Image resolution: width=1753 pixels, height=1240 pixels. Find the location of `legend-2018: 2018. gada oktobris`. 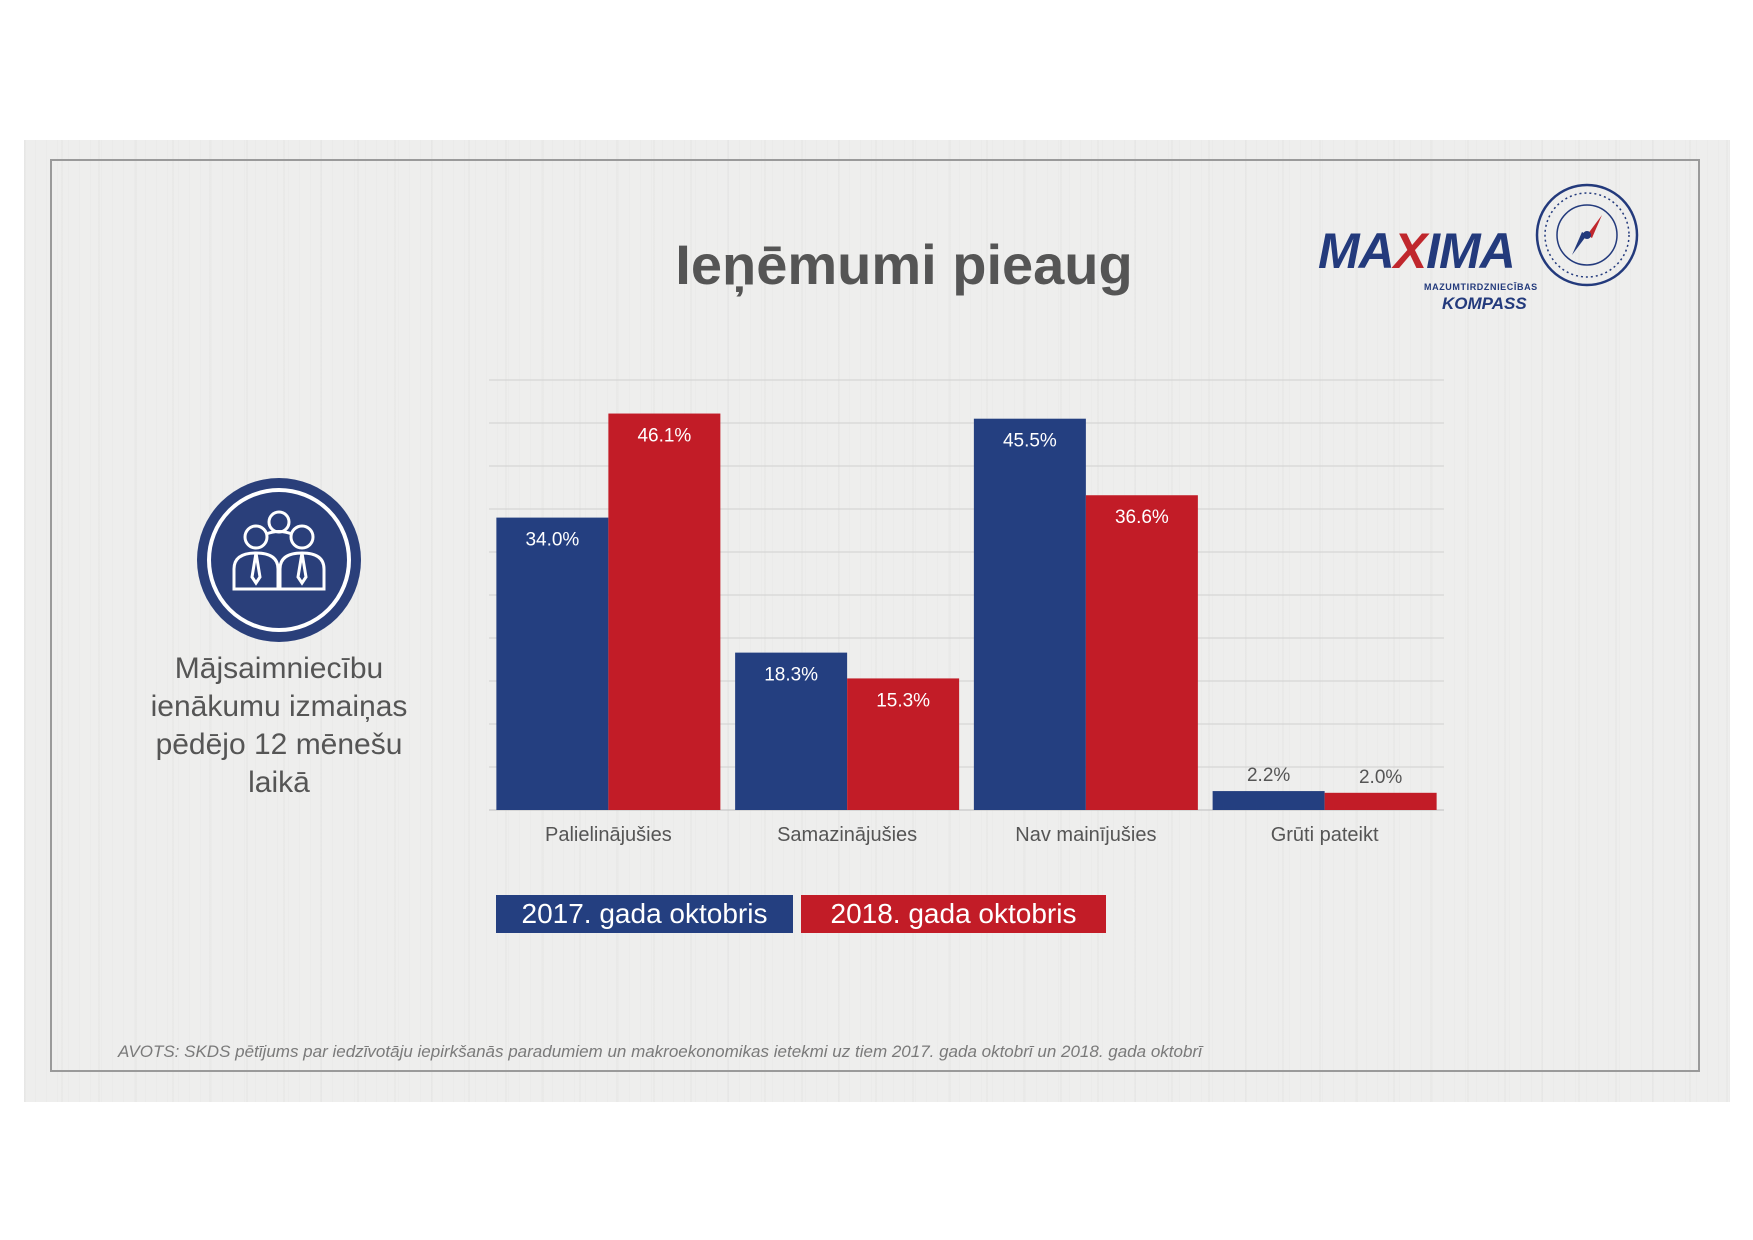

legend-2018: 2018. gada oktobris is located at coordinates (953, 914).